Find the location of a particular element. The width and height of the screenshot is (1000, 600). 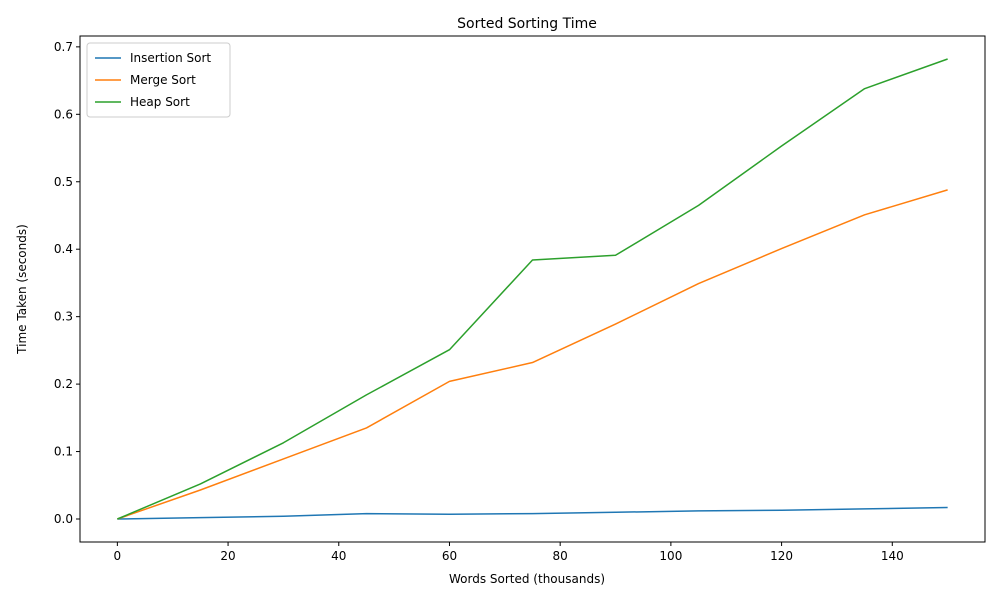

y-tick-label: 0.2 is located at coordinates (63, 384).